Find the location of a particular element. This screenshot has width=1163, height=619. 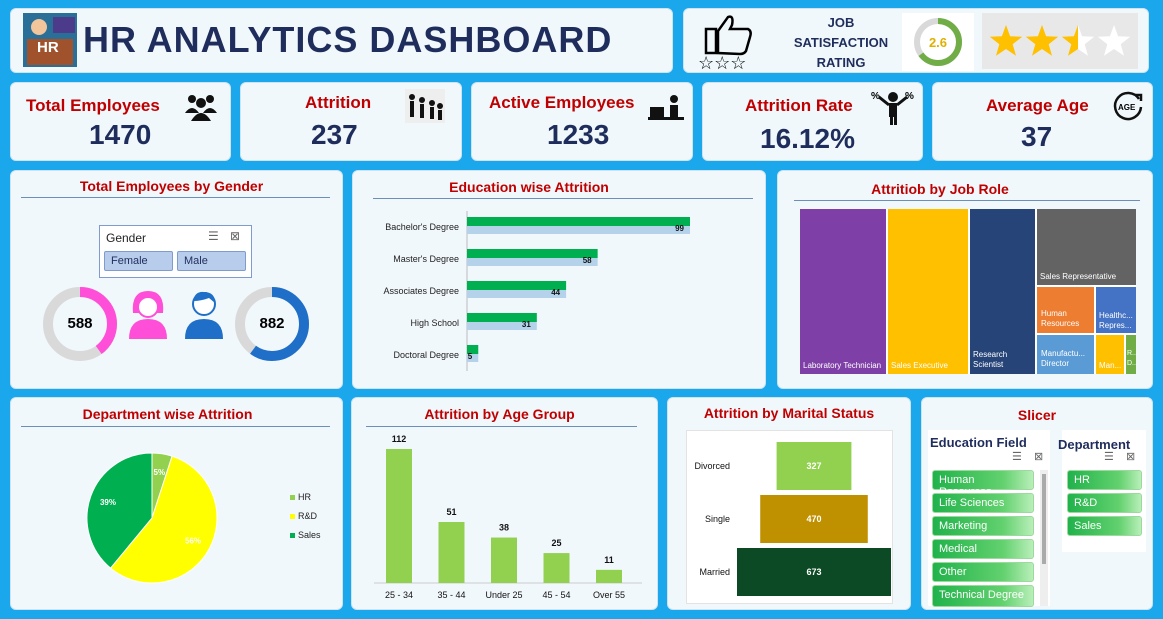

data-label: 112 is located at coordinates (399, 439).